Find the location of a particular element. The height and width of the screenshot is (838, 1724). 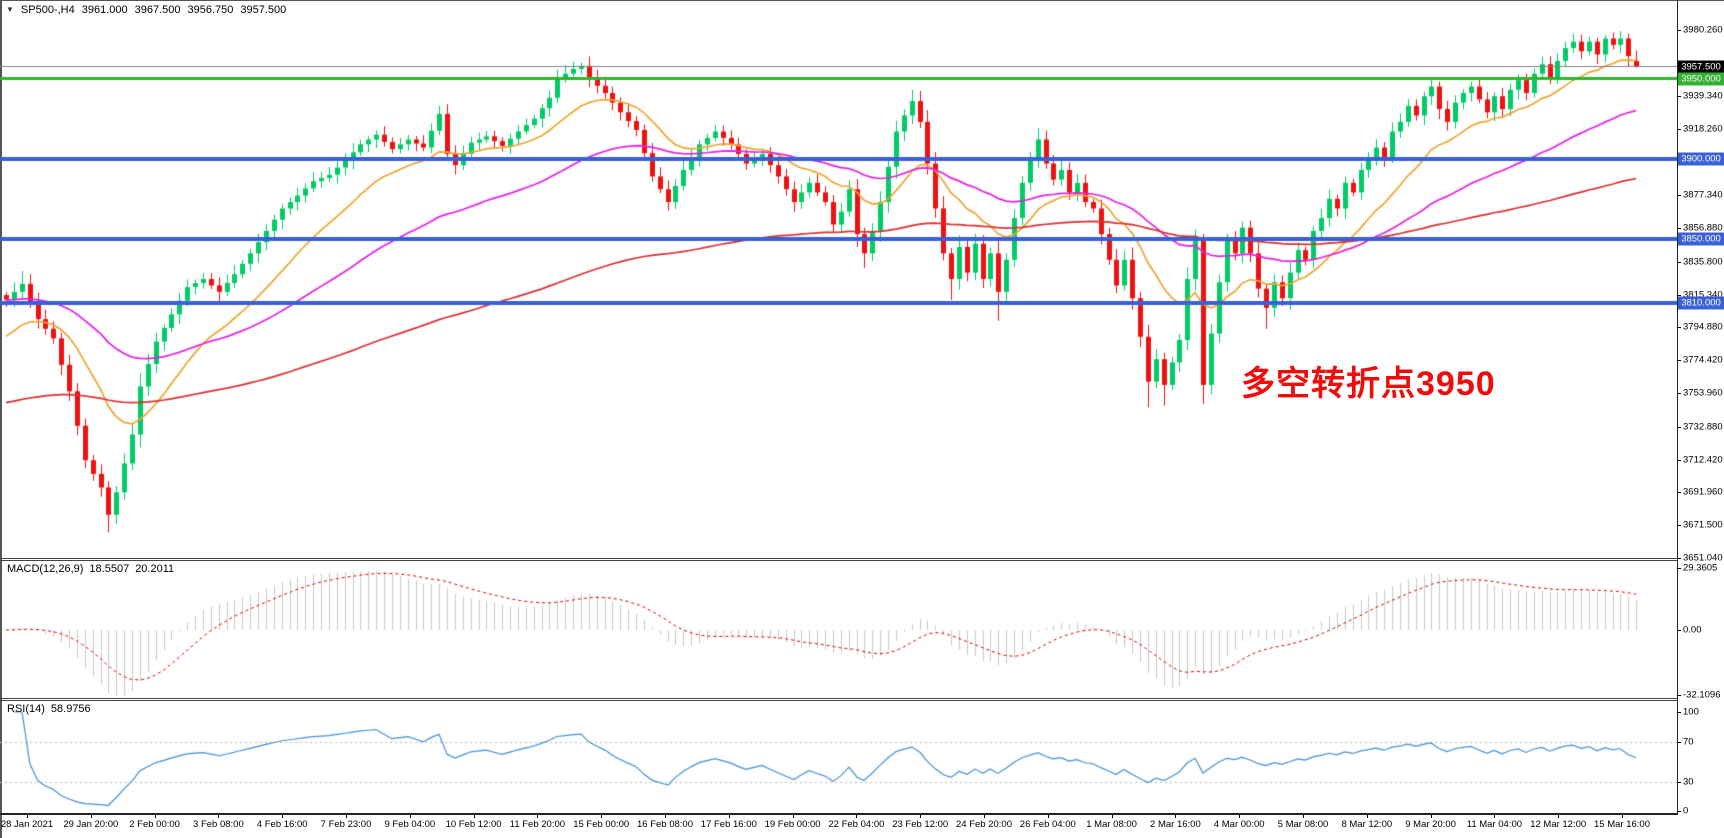

collapse-chart-icon: ▼ is located at coordinates (10, 9).